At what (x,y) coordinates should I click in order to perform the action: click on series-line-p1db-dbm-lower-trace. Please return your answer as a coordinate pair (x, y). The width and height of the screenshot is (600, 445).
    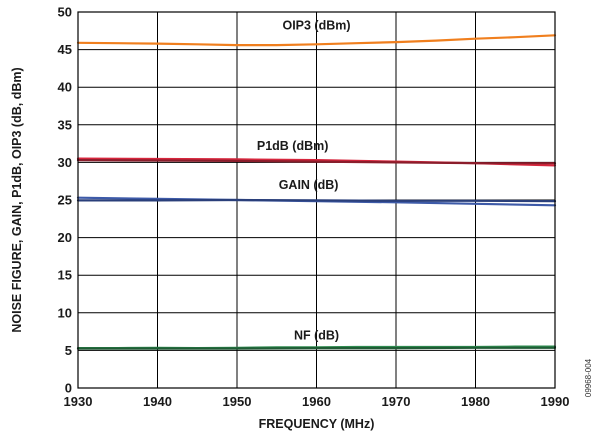
    Looking at the image, I should click on (316, 162).